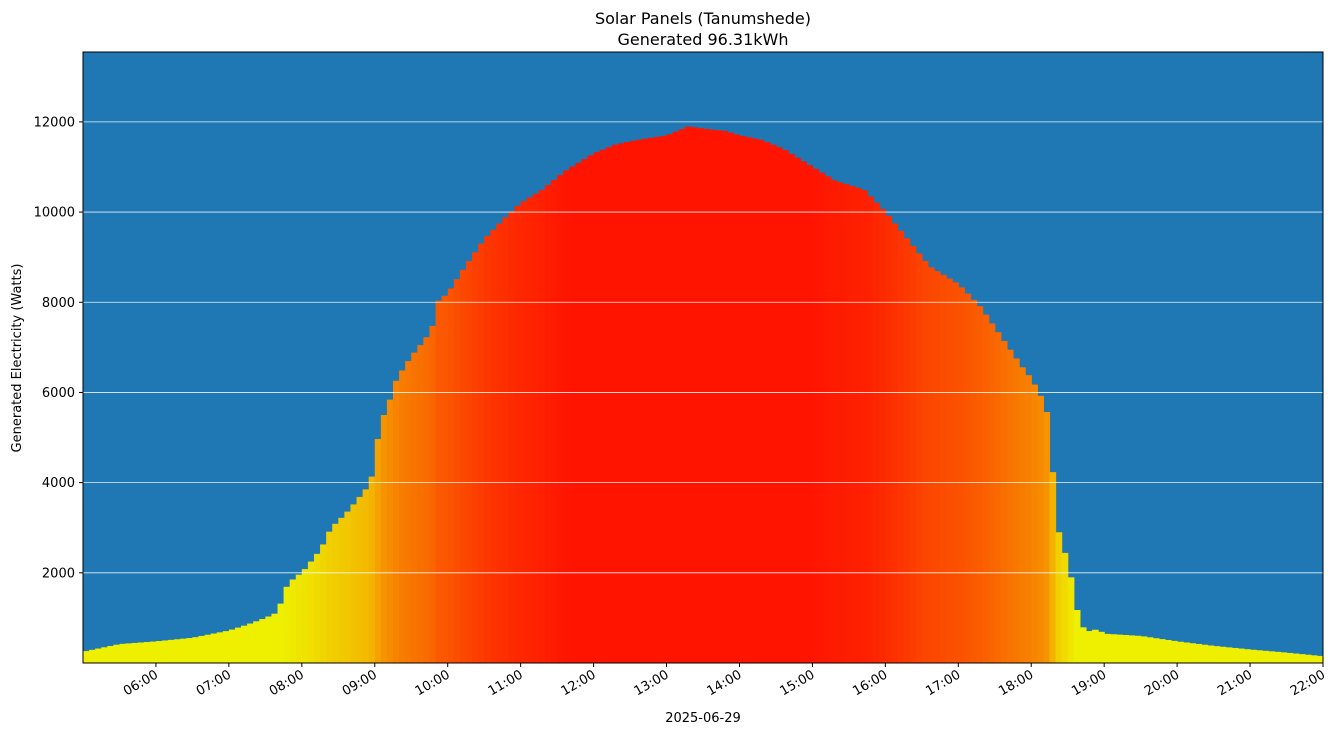 The height and width of the screenshot is (736, 1333). I want to click on x-tick-label: 13:00, so click(652, 683).